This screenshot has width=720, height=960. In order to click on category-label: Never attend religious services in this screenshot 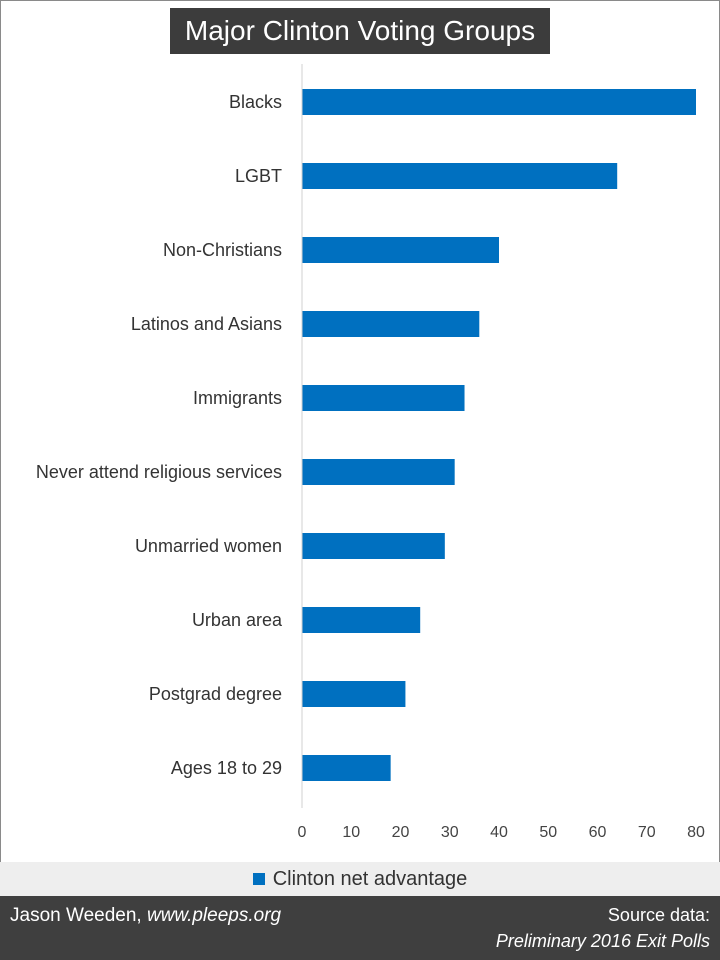, I will do `click(159, 472)`.